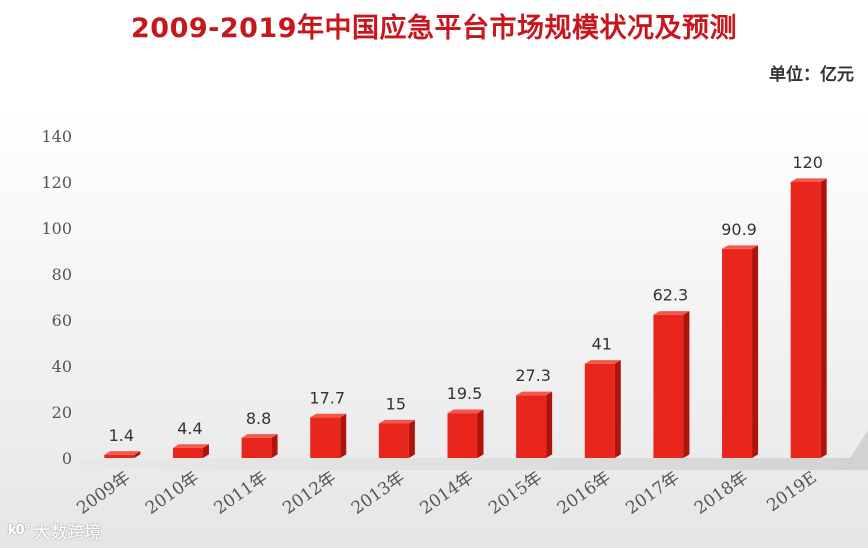 The image size is (868, 548). What do you see at coordinates (739, 229) in the screenshot?
I see `data-label: 90.9` at bounding box center [739, 229].